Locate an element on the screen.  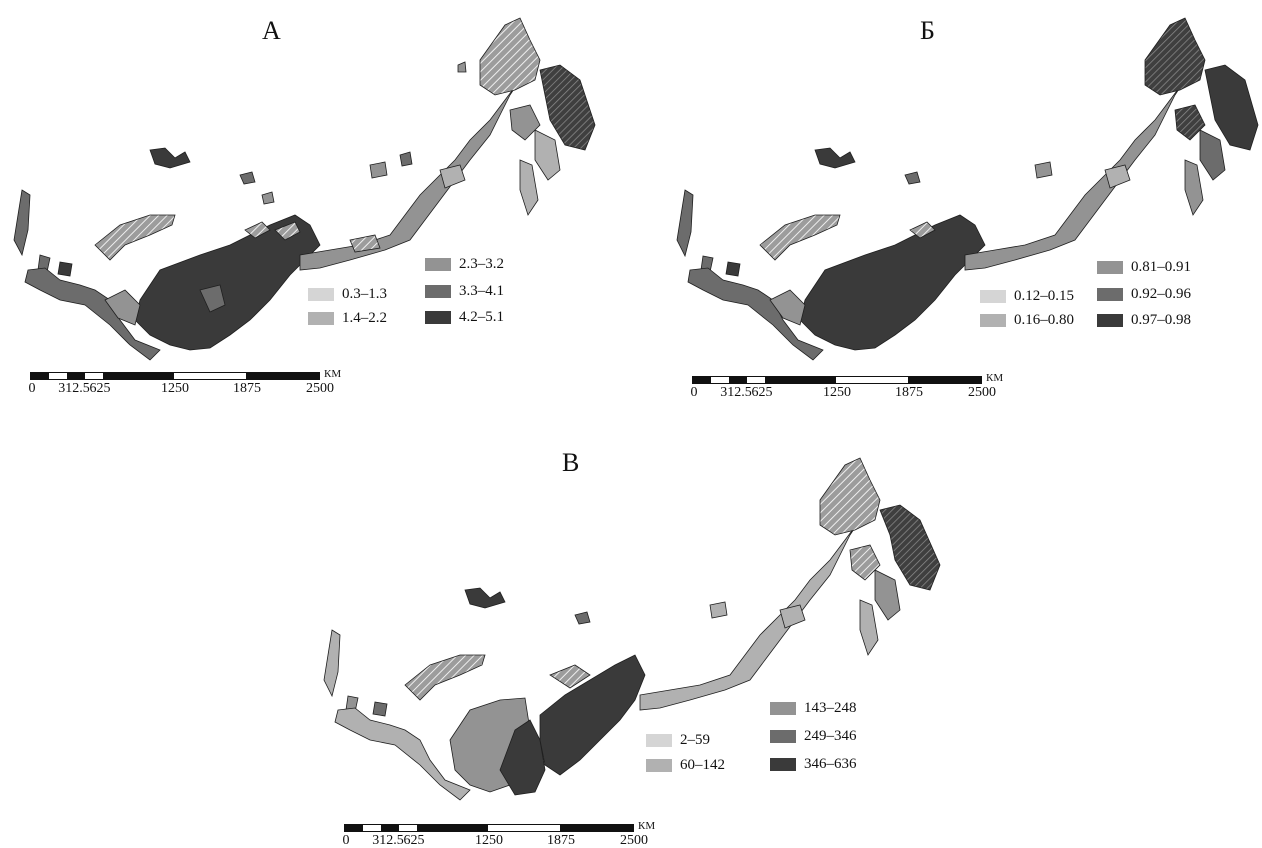
legend-label: 0.3–1.3 is located at coordinates (364, 294).